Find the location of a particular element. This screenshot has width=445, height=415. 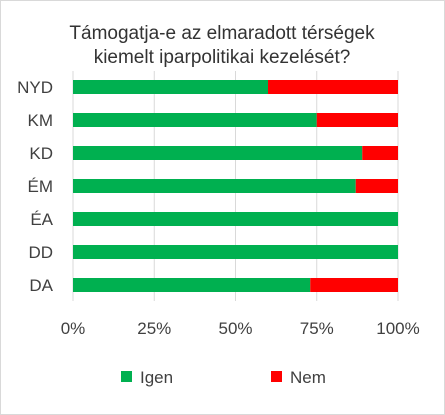

bar-igen-éa is located at coordinates (235, 219).